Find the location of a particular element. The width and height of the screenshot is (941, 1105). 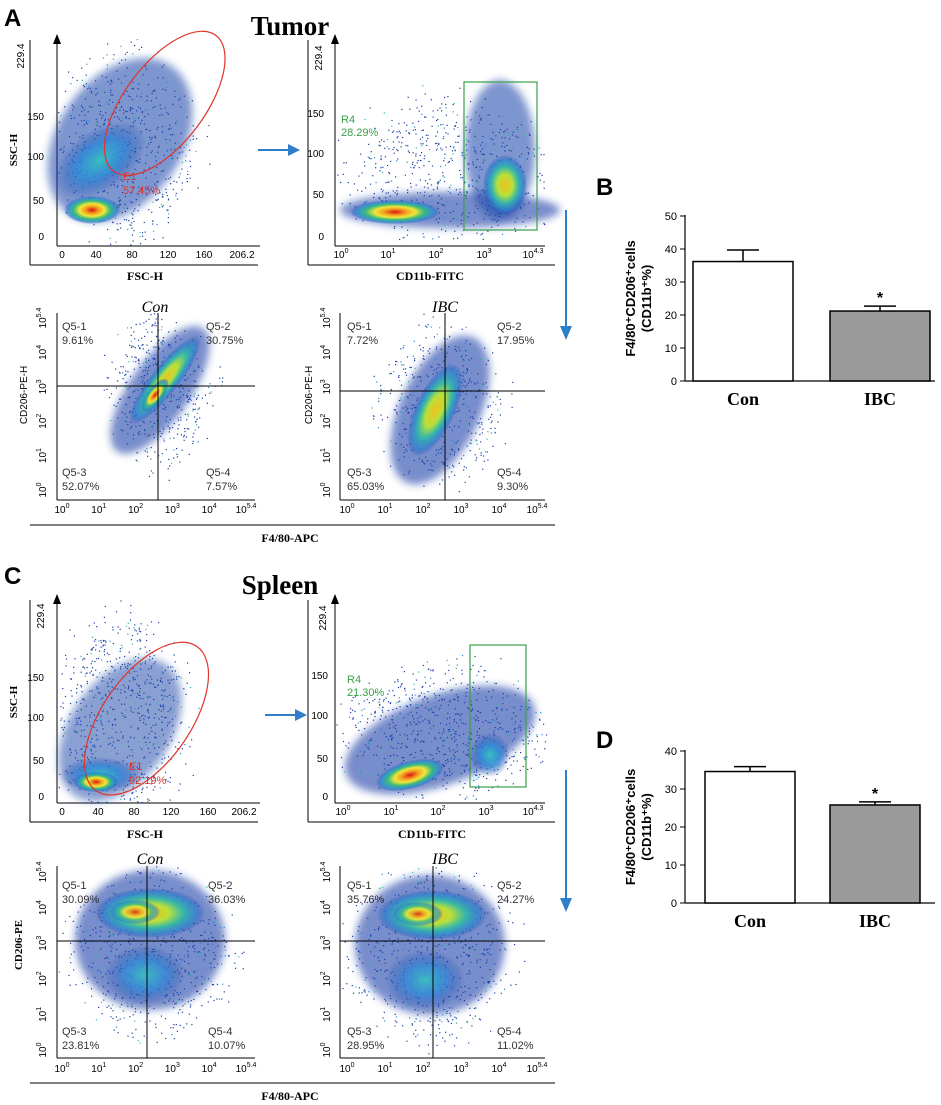

tumor-fsc-xlabel: FSC-H is located at coordinates (145, 276).